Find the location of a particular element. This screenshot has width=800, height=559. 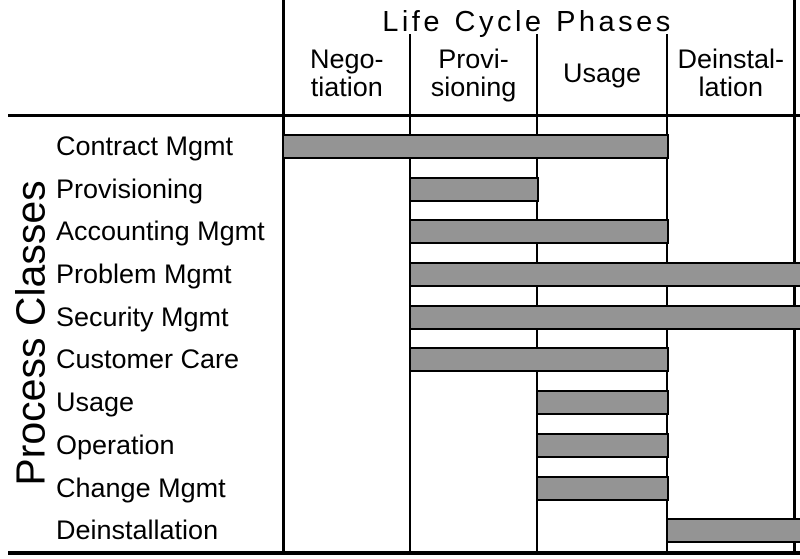

process-label-accounting-mgmt: Accounting Mgmt is located at coordinates (160, 231).